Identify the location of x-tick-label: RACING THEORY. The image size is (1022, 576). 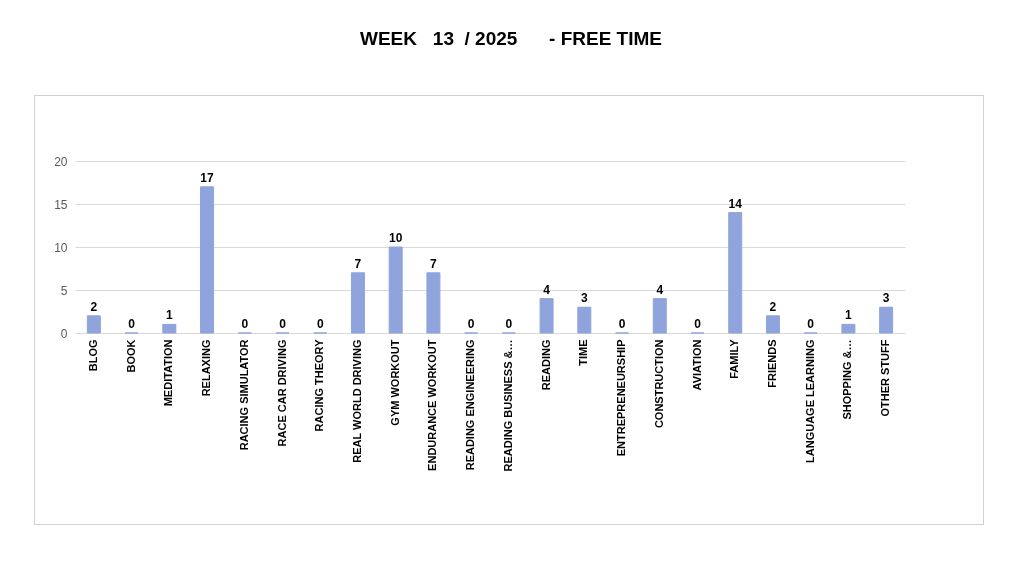
(319, 385).